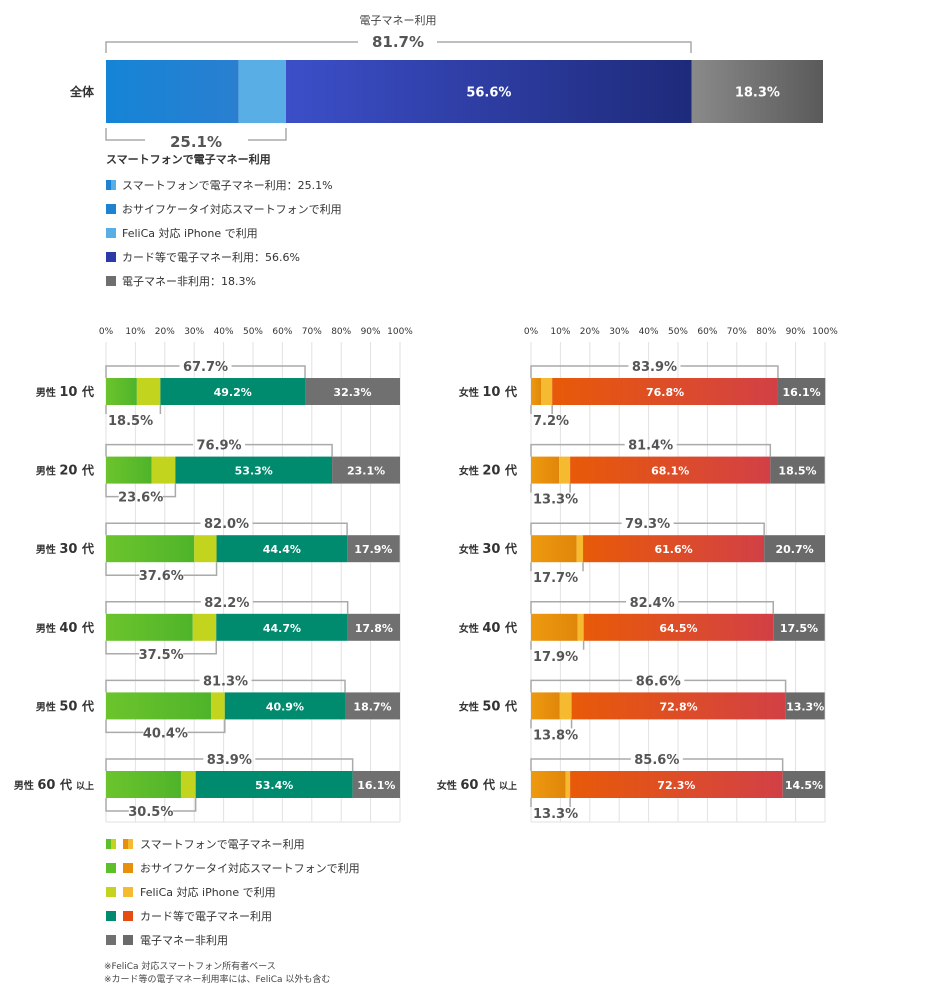 Image resolution: width=930 pixels, height=998 pixels. I want to click on male-tick-label: 100%, so click(400, 332).